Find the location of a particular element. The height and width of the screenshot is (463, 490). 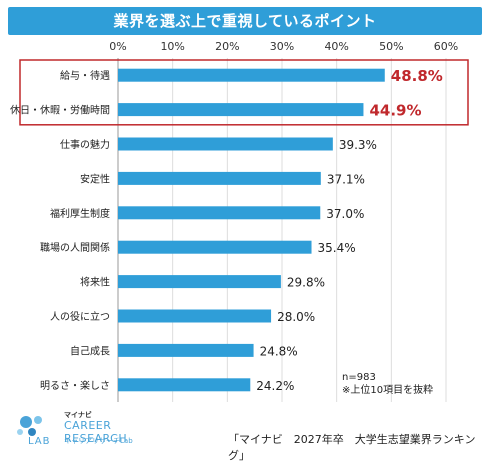

logo-mark-icon is located at coordinates (29, 426).